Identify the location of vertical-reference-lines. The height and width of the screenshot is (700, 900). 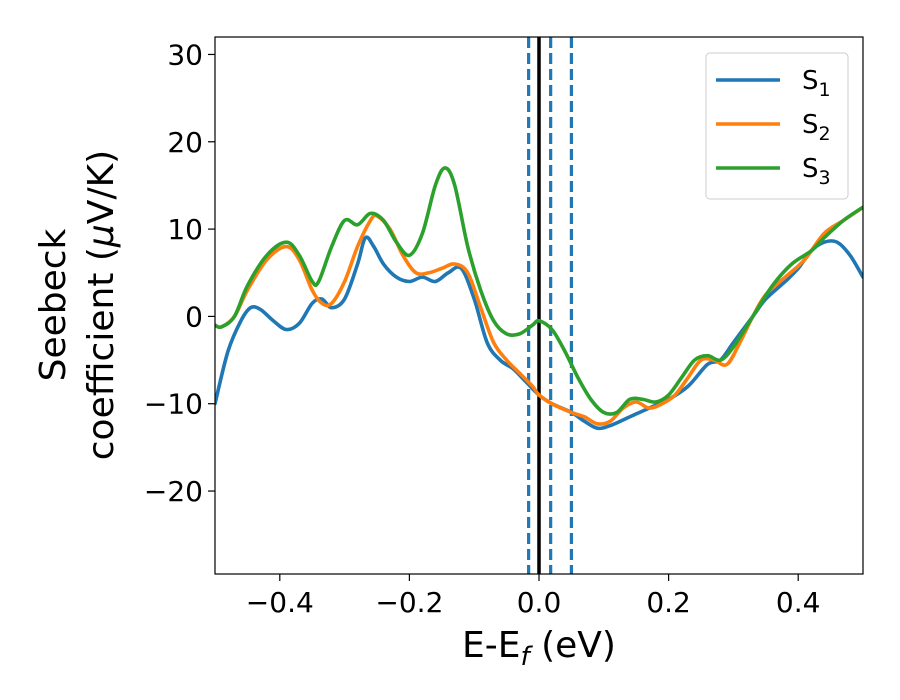
(550, 305).